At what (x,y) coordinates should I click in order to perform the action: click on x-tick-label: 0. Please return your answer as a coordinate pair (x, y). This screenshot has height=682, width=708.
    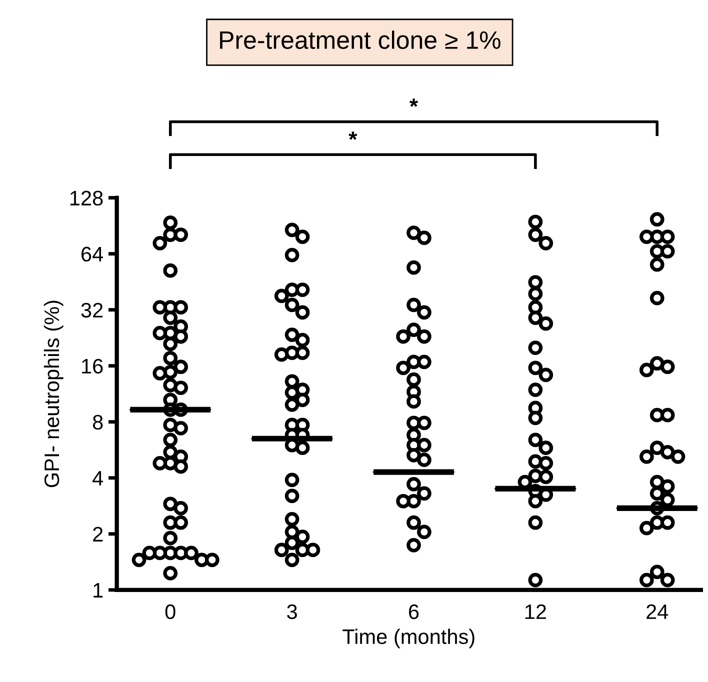
    Looking at the image, I should click on (170, 612).